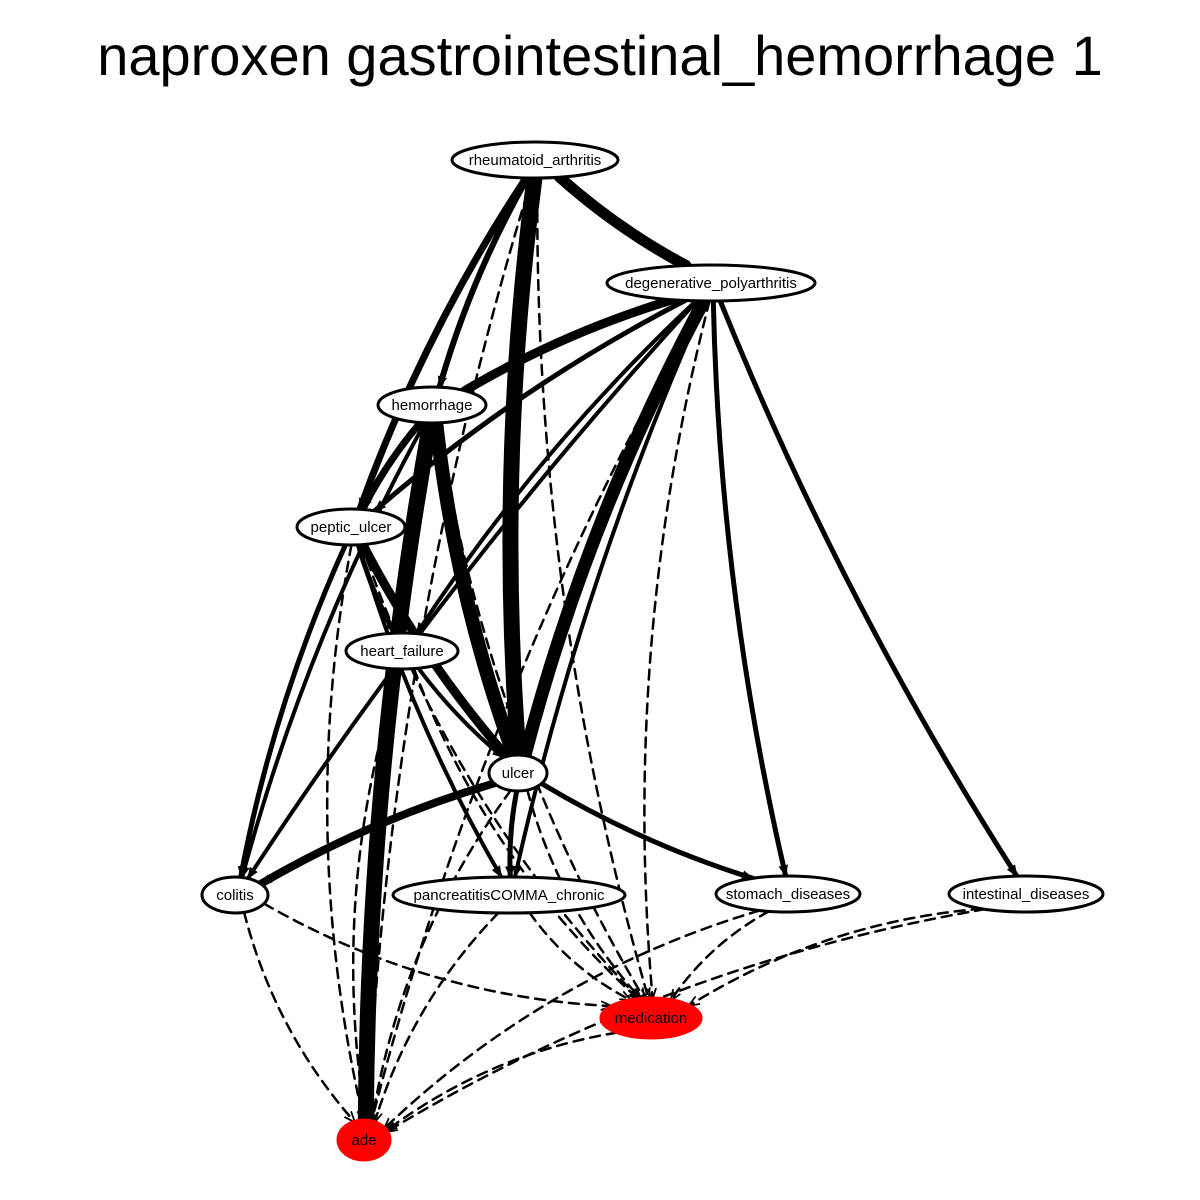 The height and width of the screenshot is (1200, 1200). What do you see at coordinates (569, 345) in the screenshot?
I see `edge-degenerative_polyarthritis-to-hemorrhage` at bounding box center [569, 345].